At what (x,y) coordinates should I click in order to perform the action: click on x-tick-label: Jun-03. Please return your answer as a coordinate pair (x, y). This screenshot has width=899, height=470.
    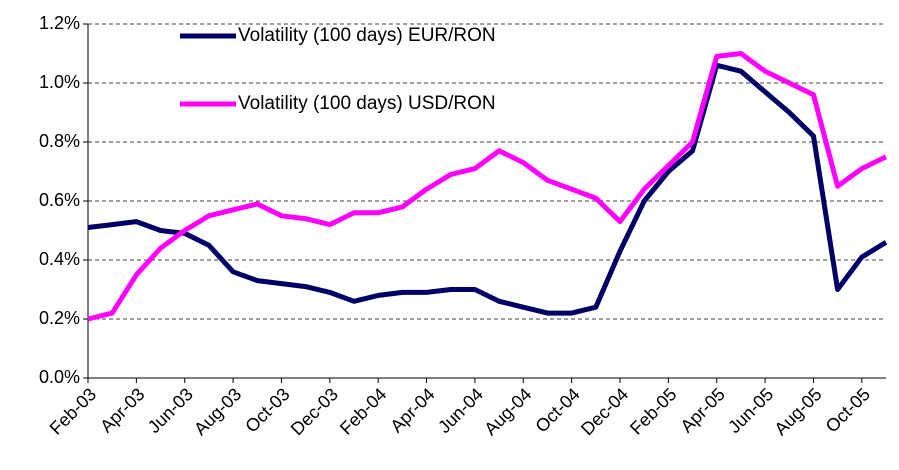
    Looking at the image, I should click on (170, 410).